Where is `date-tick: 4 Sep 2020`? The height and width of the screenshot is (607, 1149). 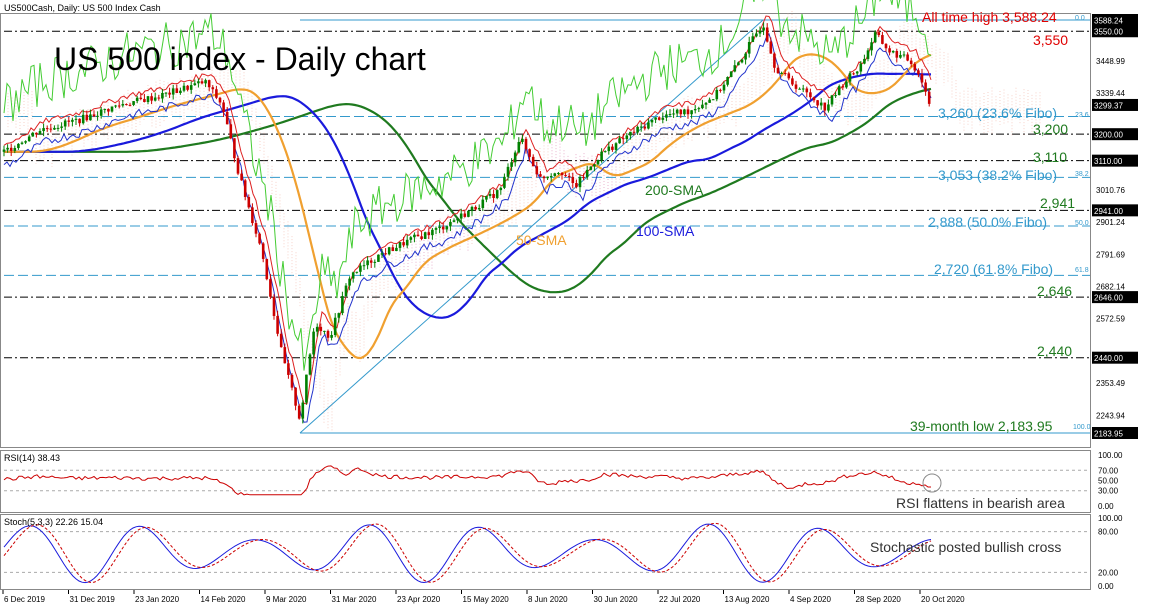 date-tick: 4 Sep 2020 is located at coordinates (810, 599).